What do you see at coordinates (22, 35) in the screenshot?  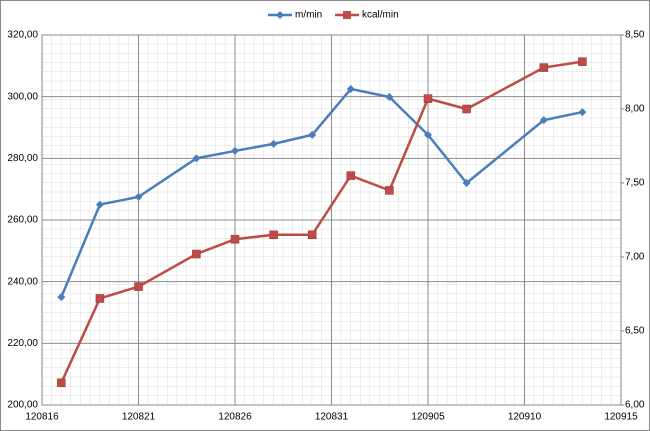 I see `y-tick-label: 320,00` at bounding box center [22, 35].